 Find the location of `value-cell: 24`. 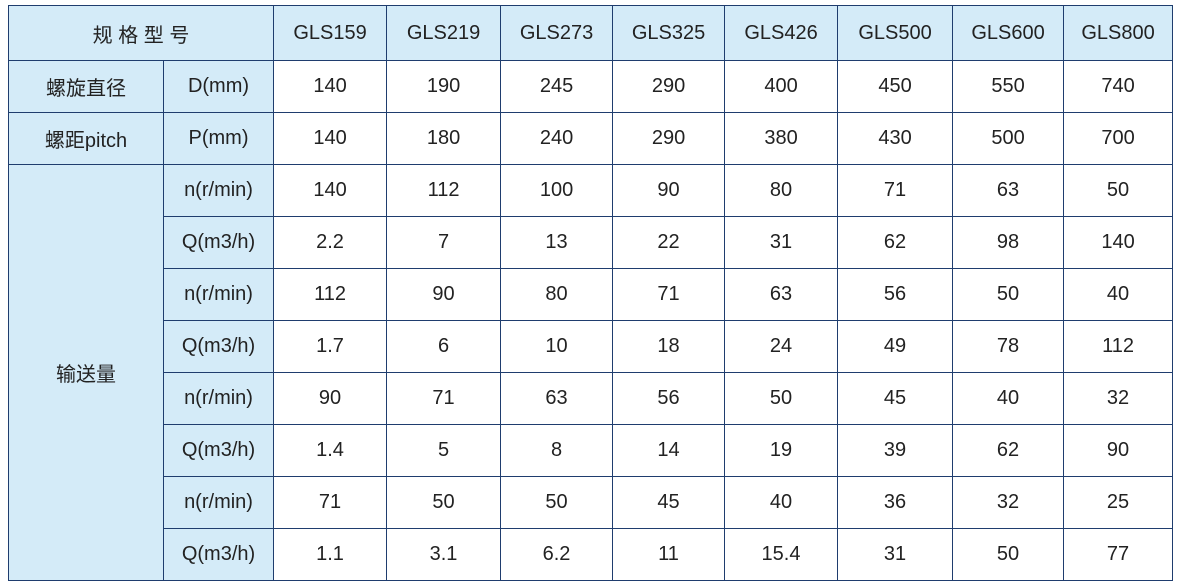

value-cell: 24 is located at coordinates (781, 346).